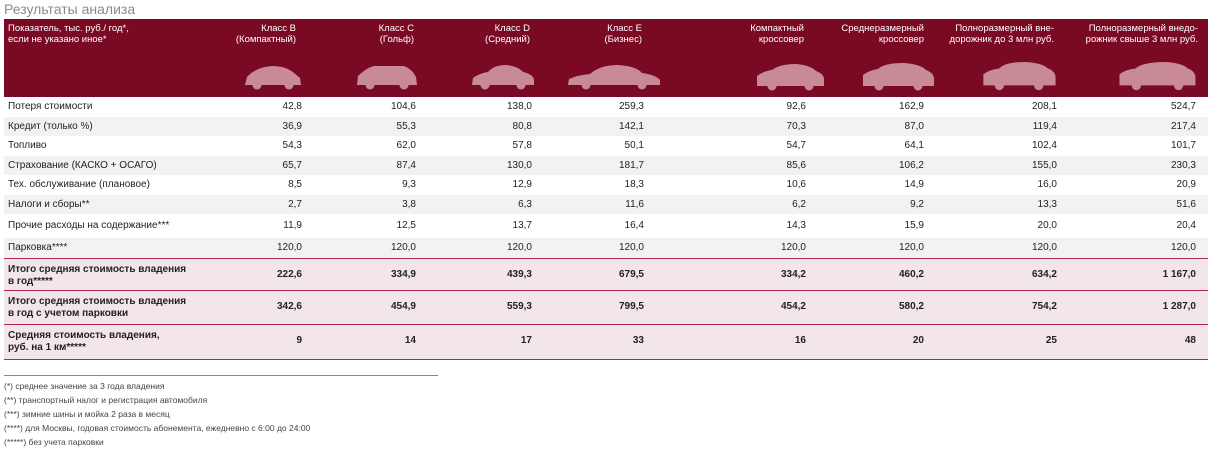  Describe the element at coordinates (796, 165) in the screenshot. I see `cell-value: 85,6` at that location.